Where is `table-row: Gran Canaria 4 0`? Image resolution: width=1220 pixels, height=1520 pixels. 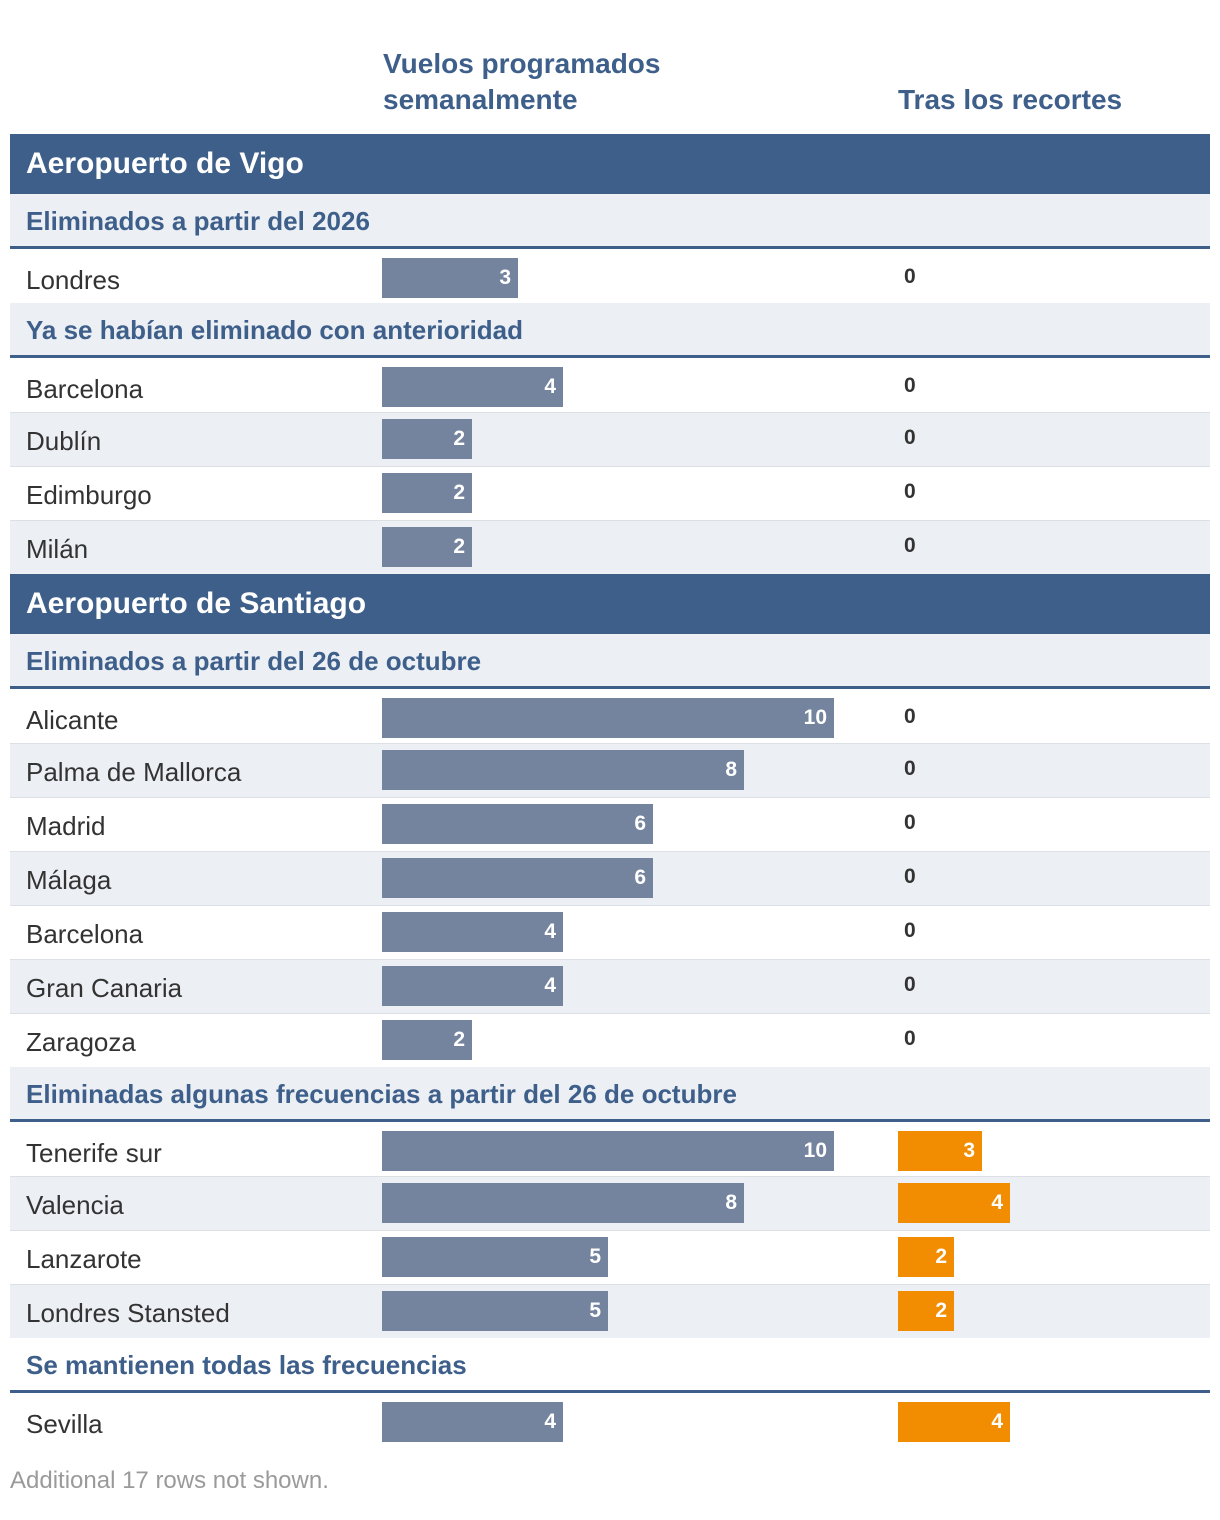 table-row: Gran Canaria 4 0 is located at coordinates (610, 986).